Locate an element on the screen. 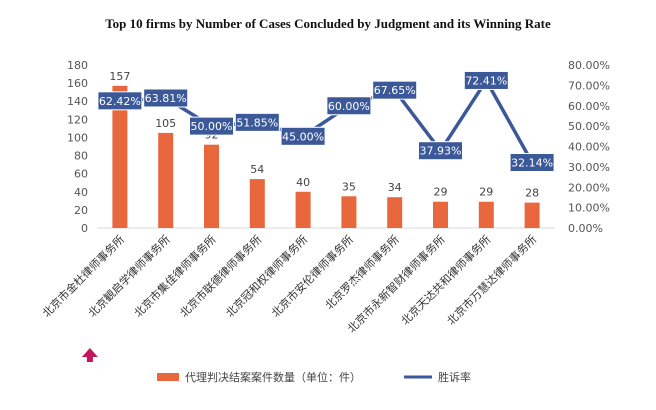 The width and height of the screenshot is (656, 410). y2-axis-tick-label: 40.00% is located at coordinates (589, 147).